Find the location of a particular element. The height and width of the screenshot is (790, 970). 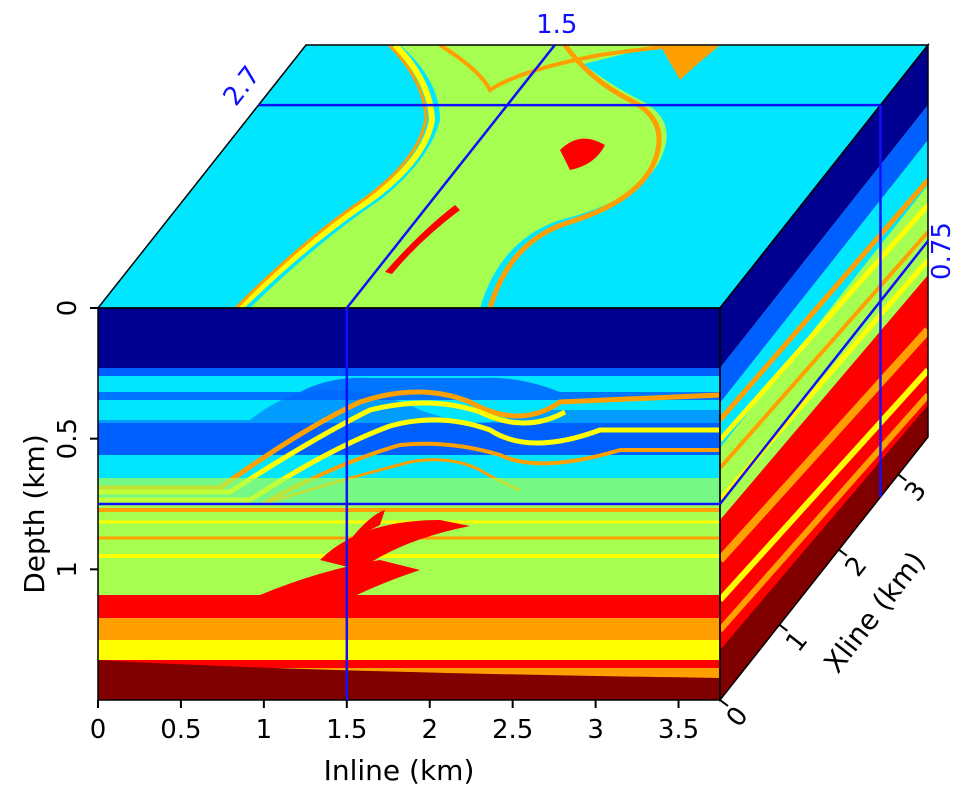

inline-slice-label: 1.5 is located at coordinates (556, 25).